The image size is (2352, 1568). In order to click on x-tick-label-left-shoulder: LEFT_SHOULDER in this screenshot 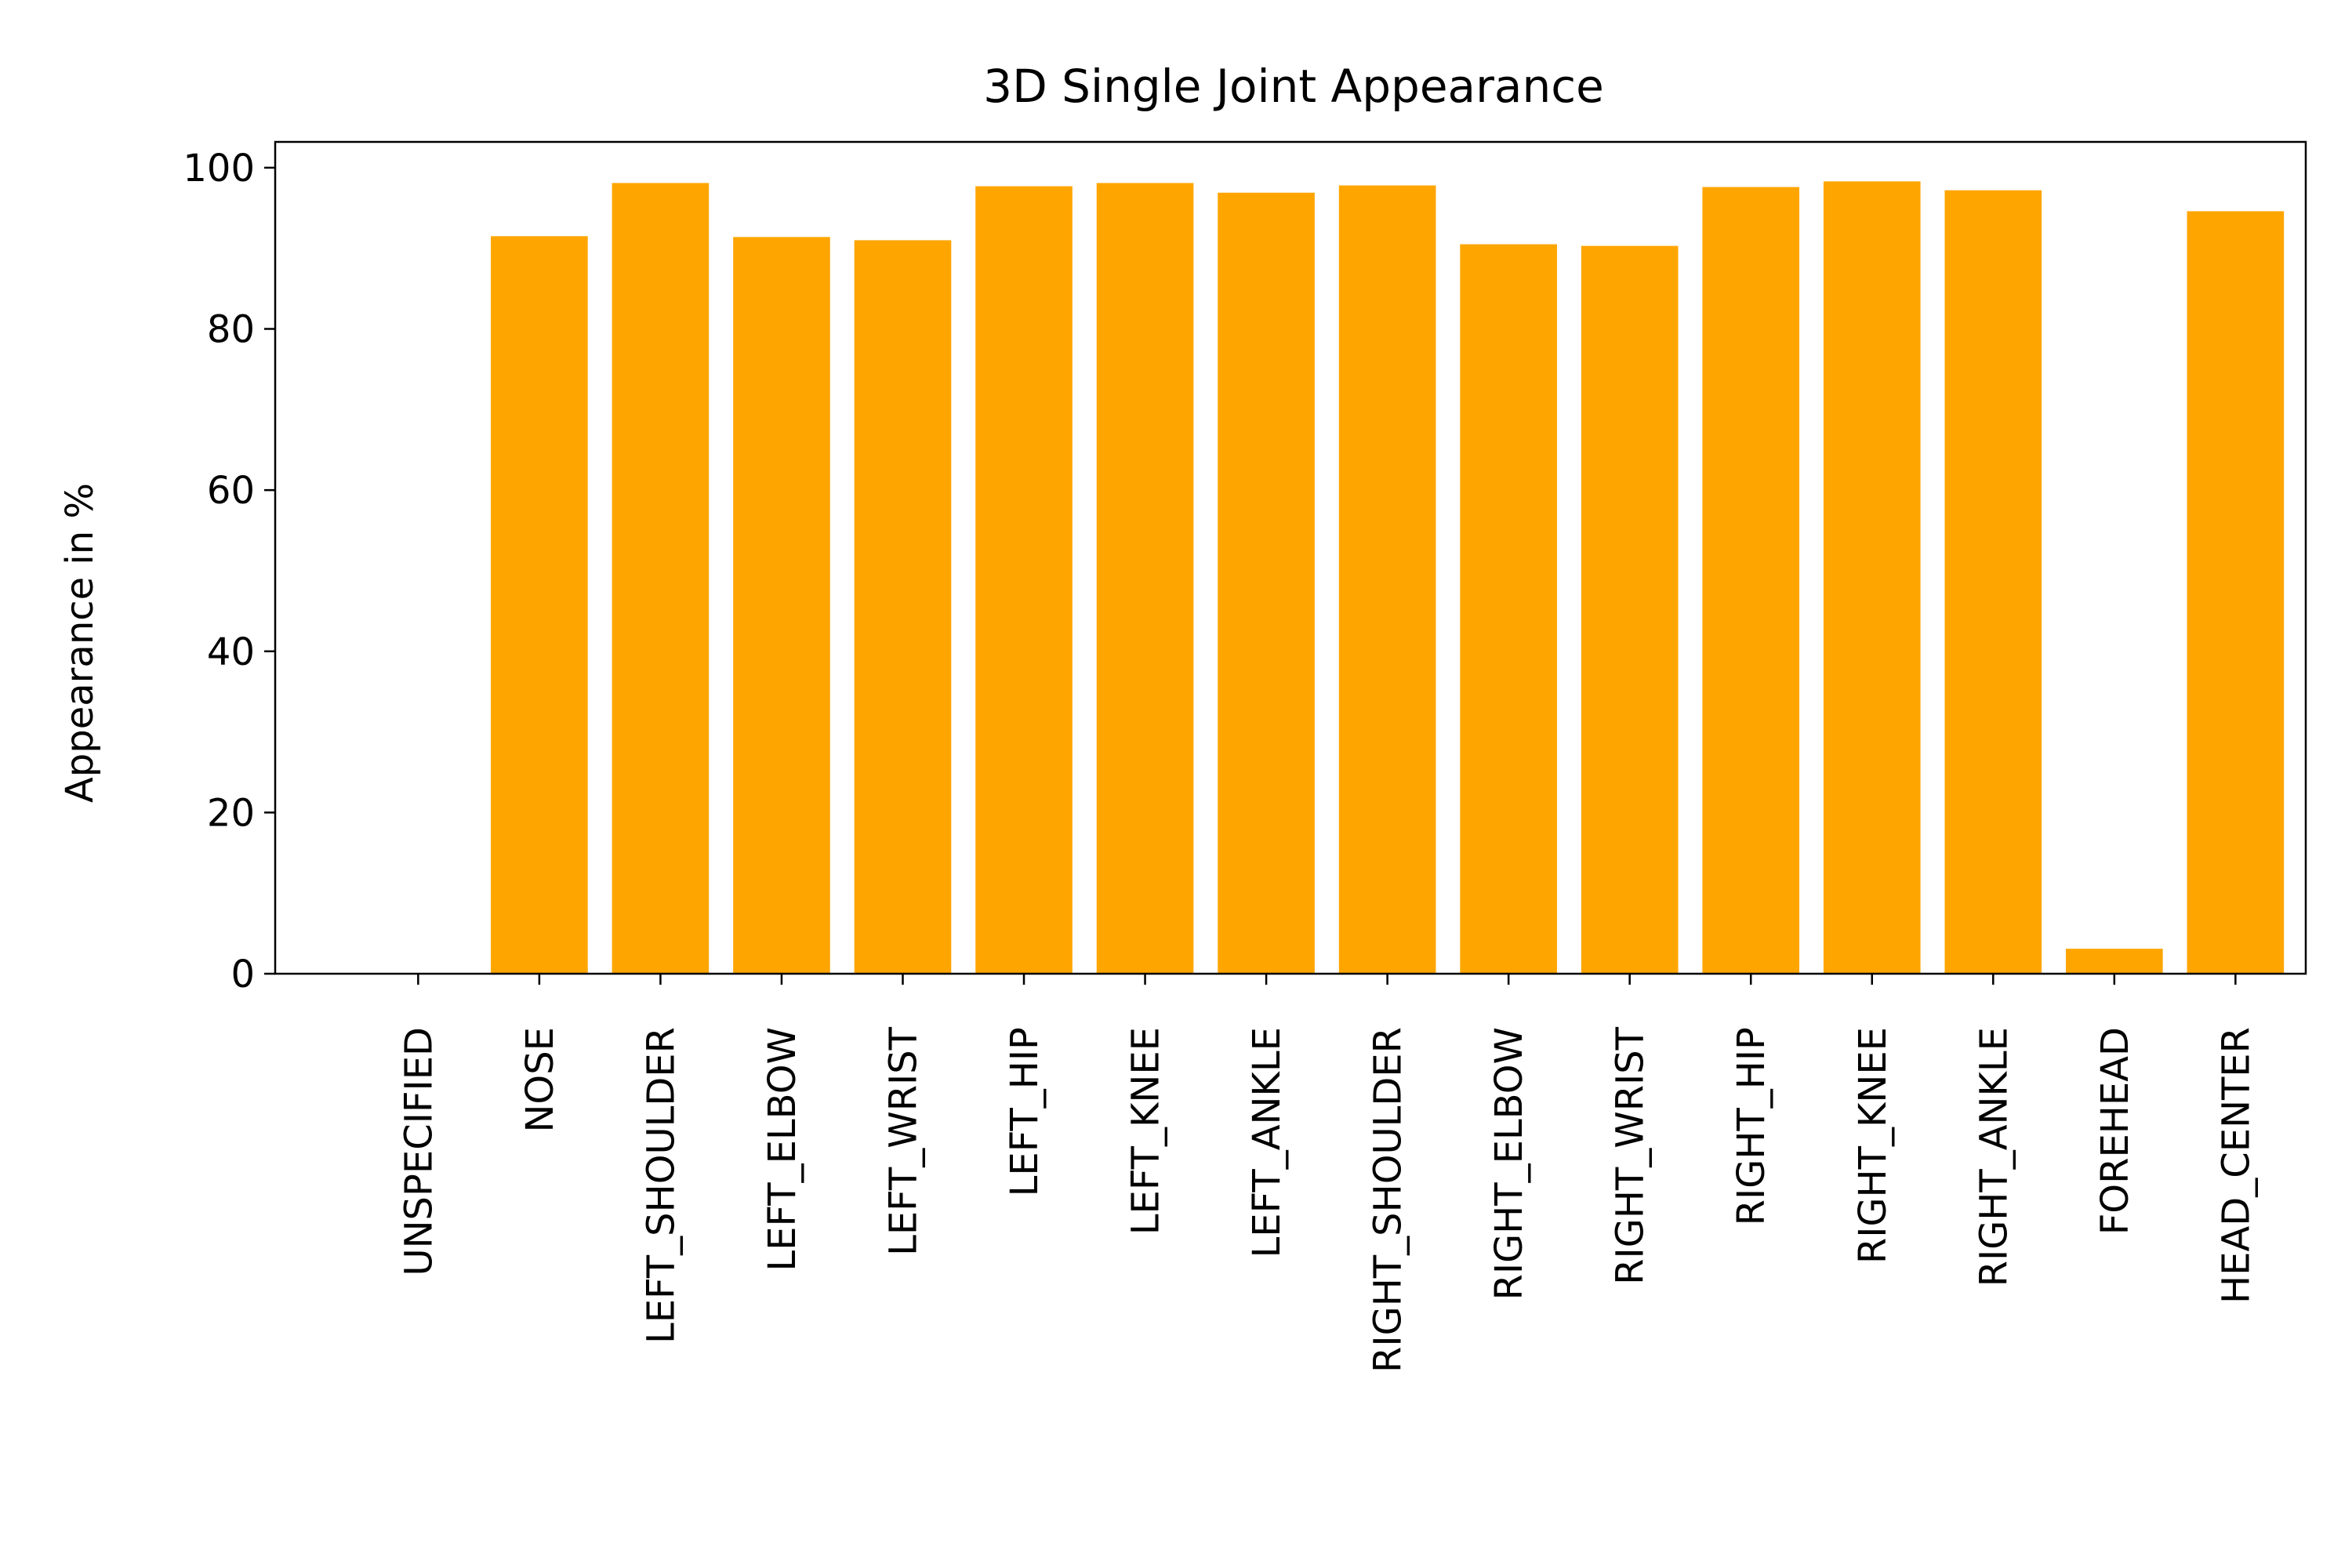, I will do `click(661, 1185)`.